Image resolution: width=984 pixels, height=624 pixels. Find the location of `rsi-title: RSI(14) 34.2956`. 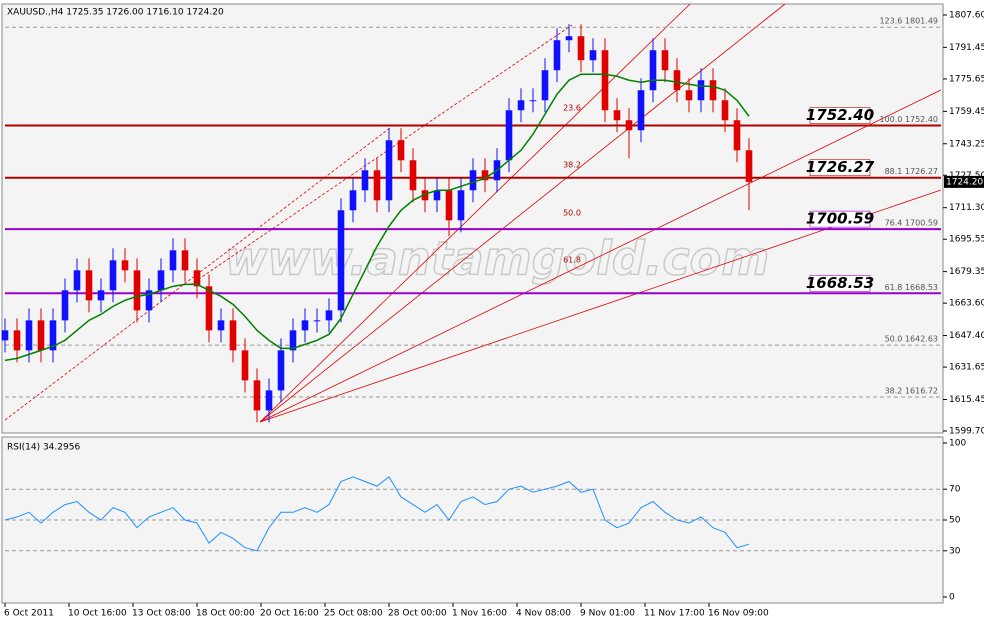

rsi-title: RSI(14) 34.2956 is located at coordinates (43, 448).